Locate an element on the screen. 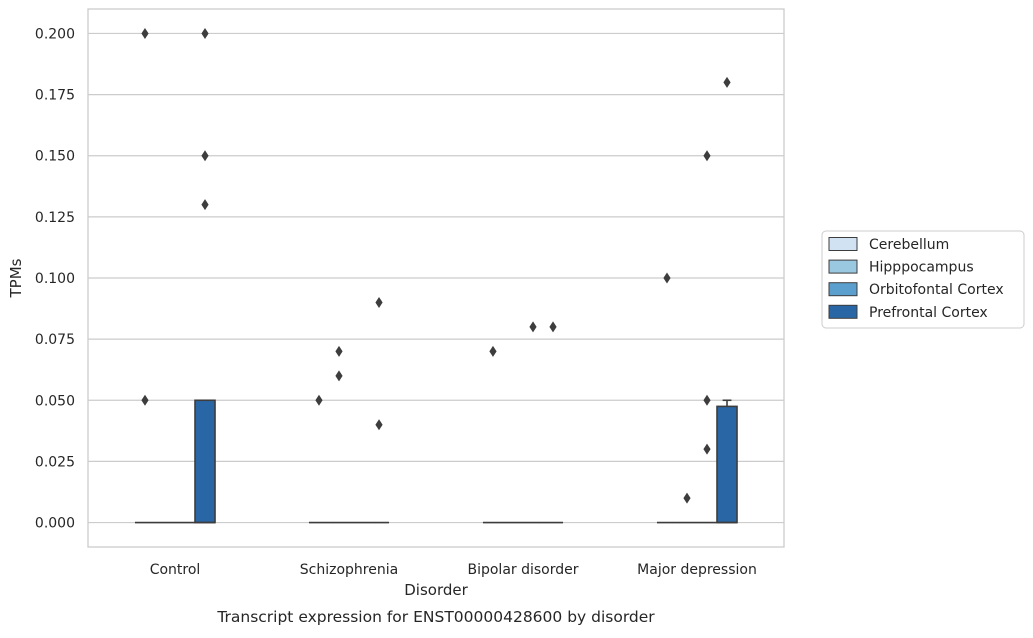 Image resolution: width=1033 pixels, height=638 pixels. y-axis-label: TPMs is located at coordinates (16, 278).